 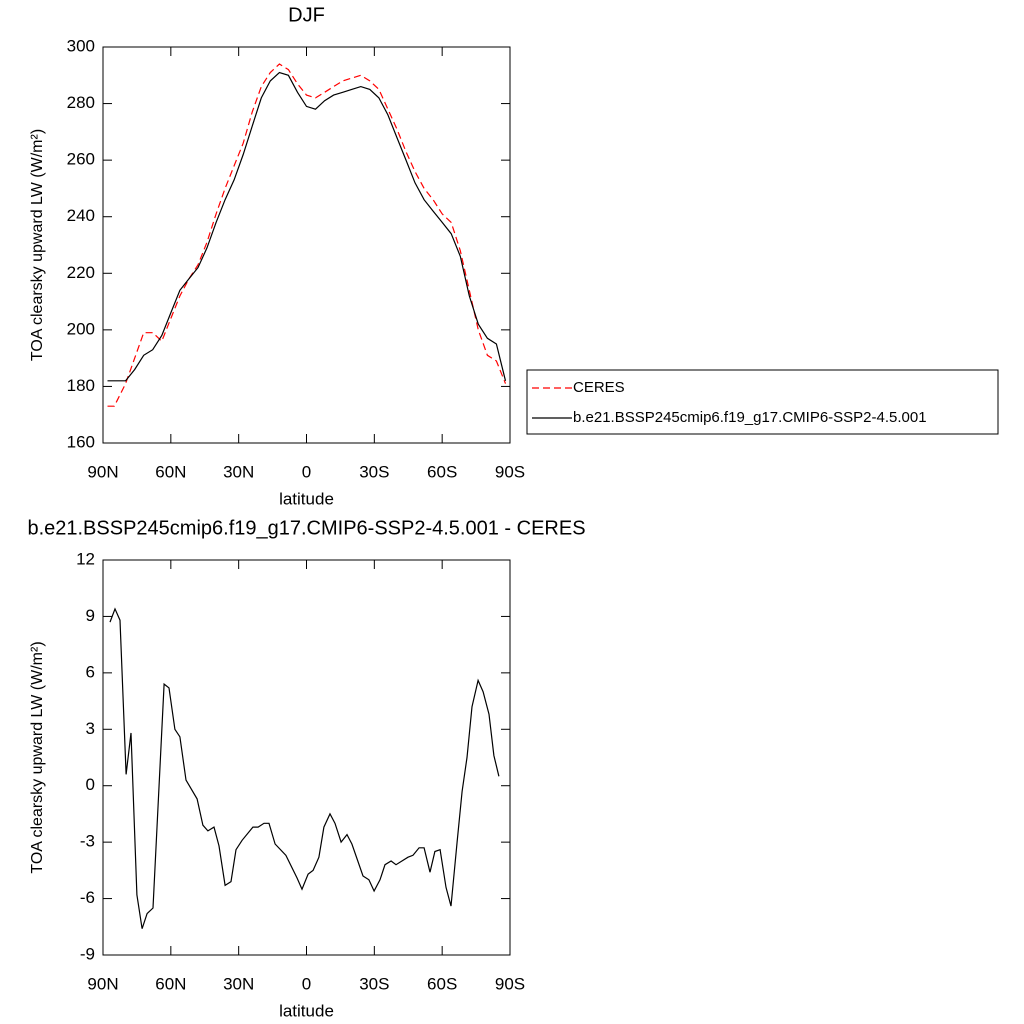 I want to click on y-tick-label: 6, so click(x=90, y=671).